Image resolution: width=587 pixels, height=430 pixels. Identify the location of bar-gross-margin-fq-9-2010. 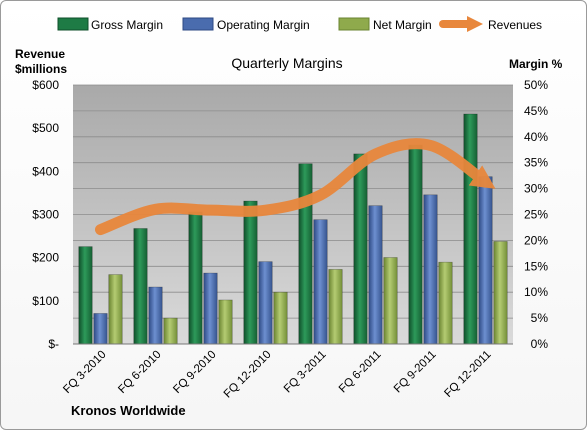
(195, 278).